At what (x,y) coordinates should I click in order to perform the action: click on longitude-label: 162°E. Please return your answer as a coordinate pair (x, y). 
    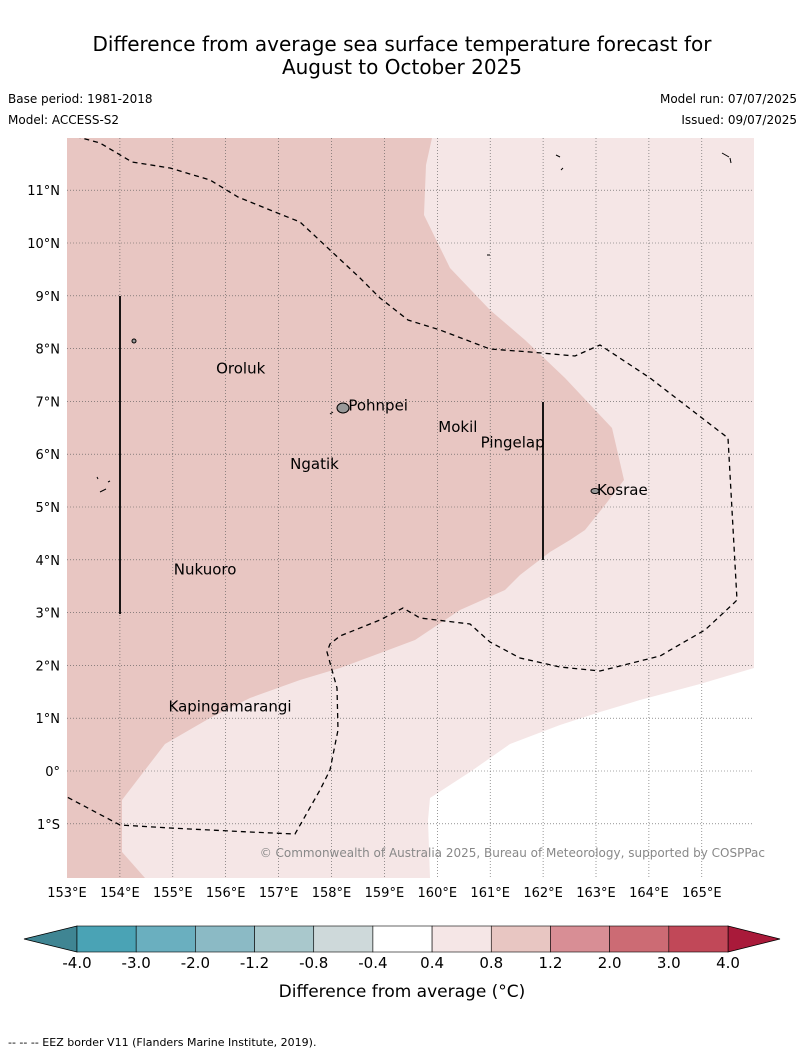
    Looking at the image, I should click on (543, 893).